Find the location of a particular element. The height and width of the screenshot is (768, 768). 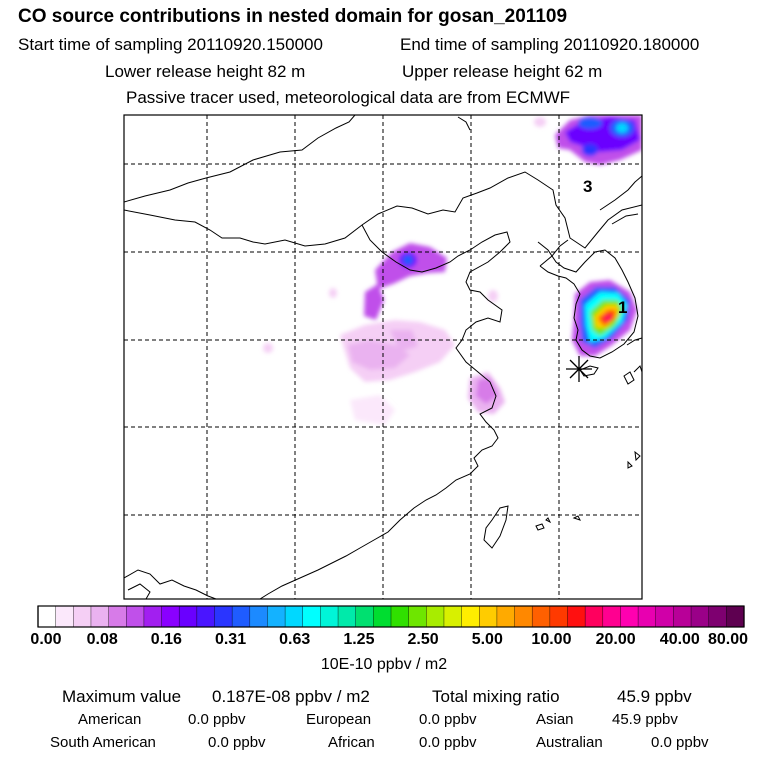

max-value: 0.187E-08 ppbv / m2 is located at coordinates (291, 696).